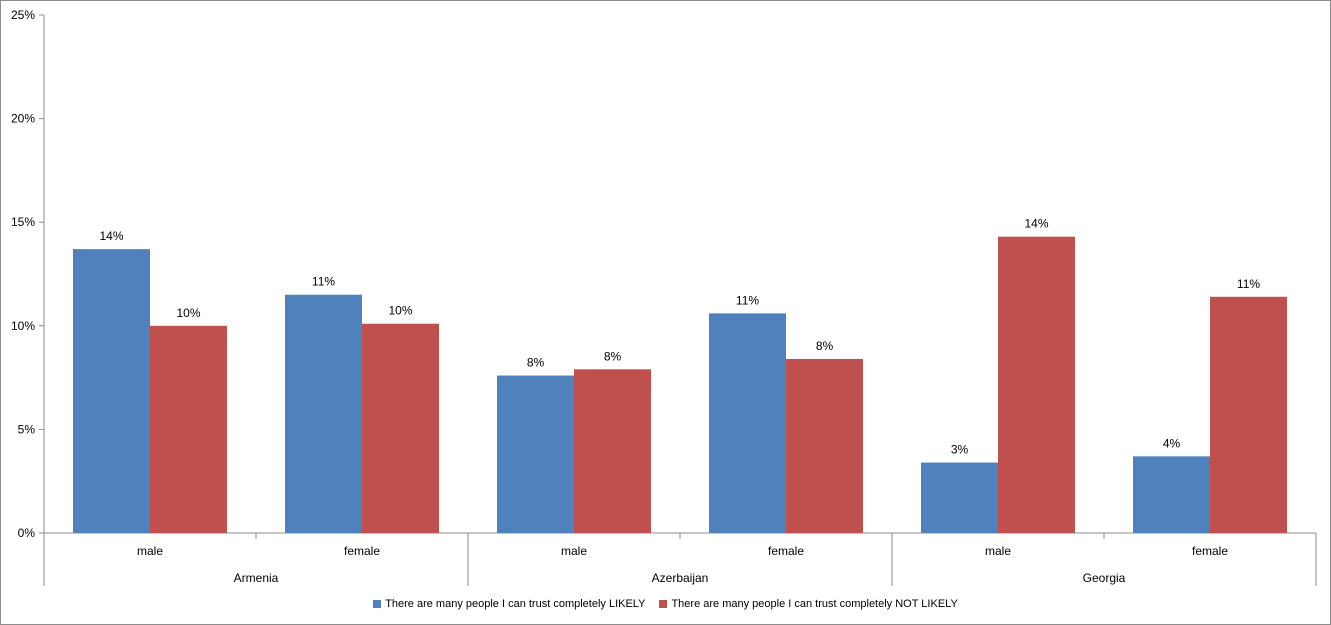 This screenshot has width=1331, height=625. I want to click on y-tick-label: 25%, so click(23, 15).